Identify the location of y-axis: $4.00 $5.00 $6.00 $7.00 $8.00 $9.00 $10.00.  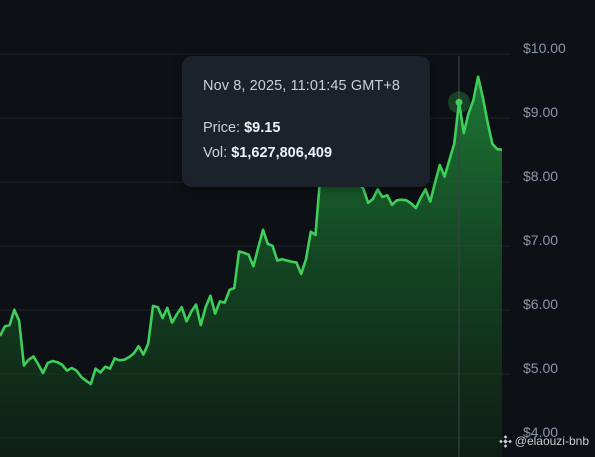
(544, 240).